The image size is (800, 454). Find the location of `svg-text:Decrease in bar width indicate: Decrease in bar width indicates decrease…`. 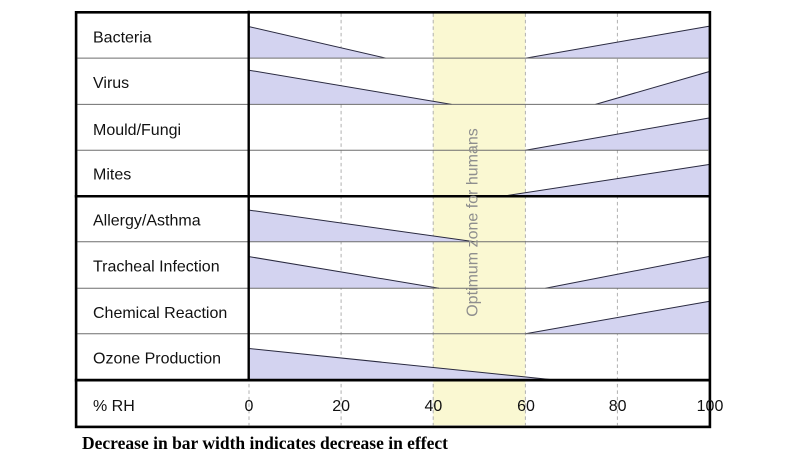

svg-text:Decrease in bar width indicate: Decrease in bar width indicates decrease… is located at coordinates (265, 443).